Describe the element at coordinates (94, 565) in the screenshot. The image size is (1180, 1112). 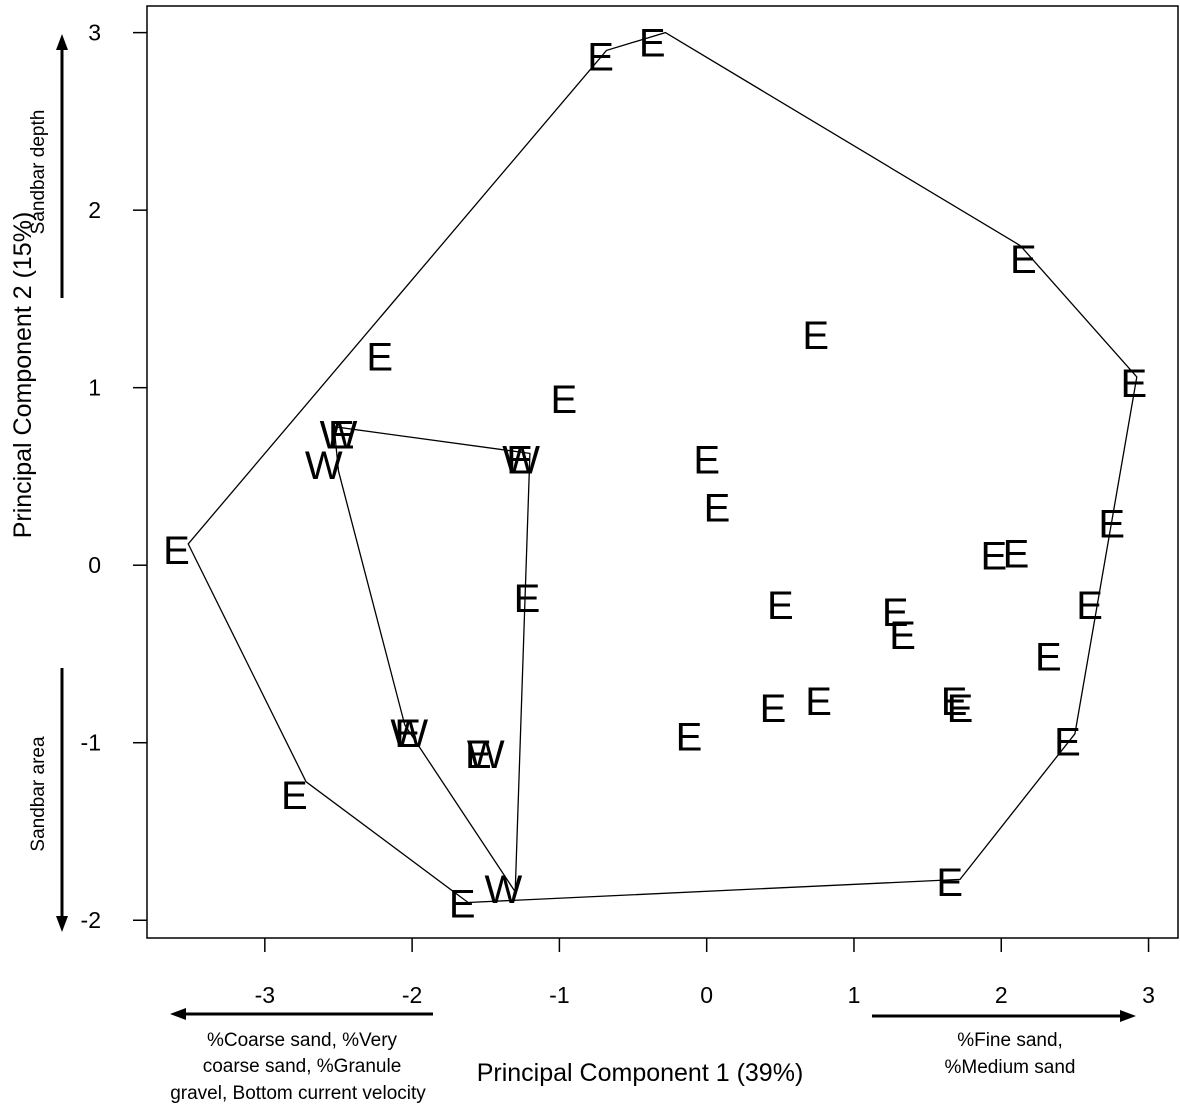
I see `y-tick-label: 0` at that location.